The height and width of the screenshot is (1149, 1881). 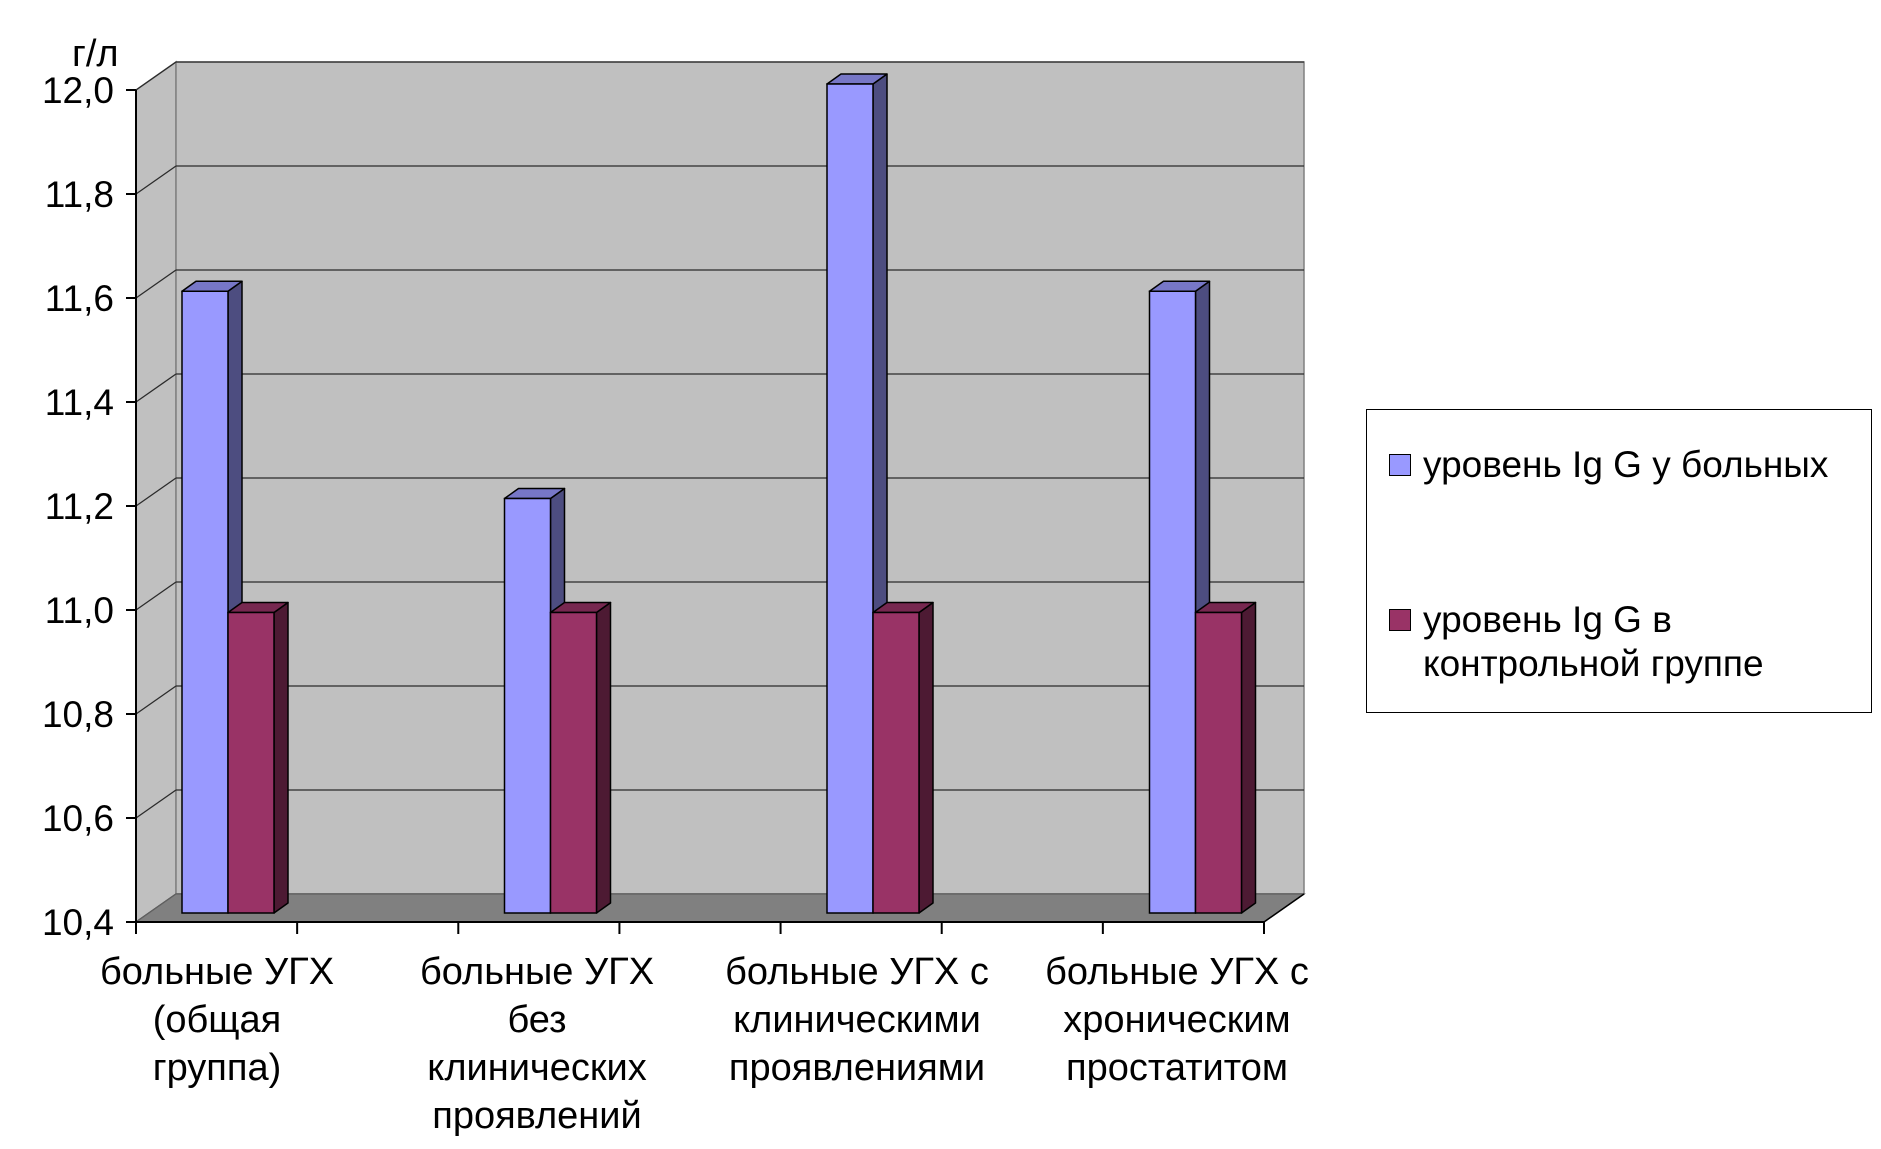 I want to click on legend-label-patients: уровень Ig G у больных, so click(x=1626, y=464).